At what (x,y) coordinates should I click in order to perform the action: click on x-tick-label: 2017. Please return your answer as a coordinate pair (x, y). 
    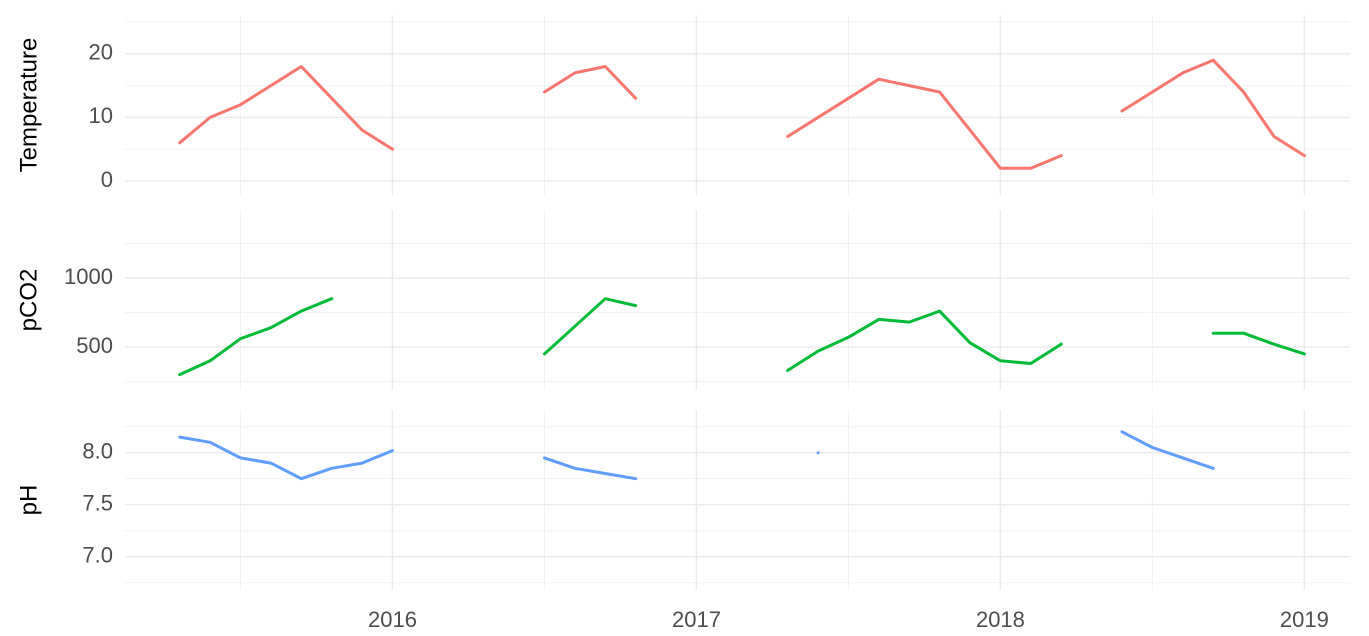
    Looking at the image, I should click on (696, 619).